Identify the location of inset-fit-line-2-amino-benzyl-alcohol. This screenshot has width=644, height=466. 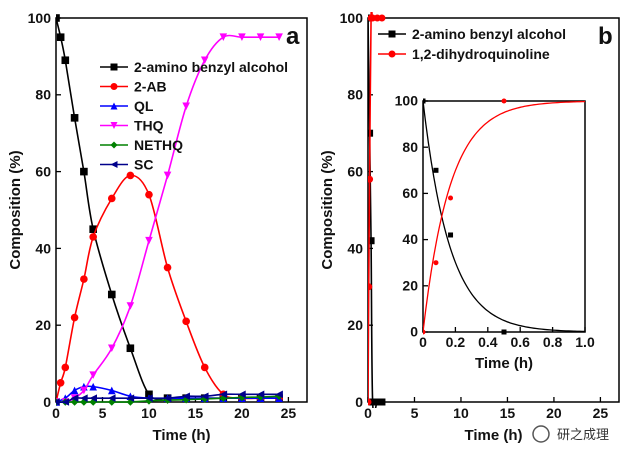
(504, 216).